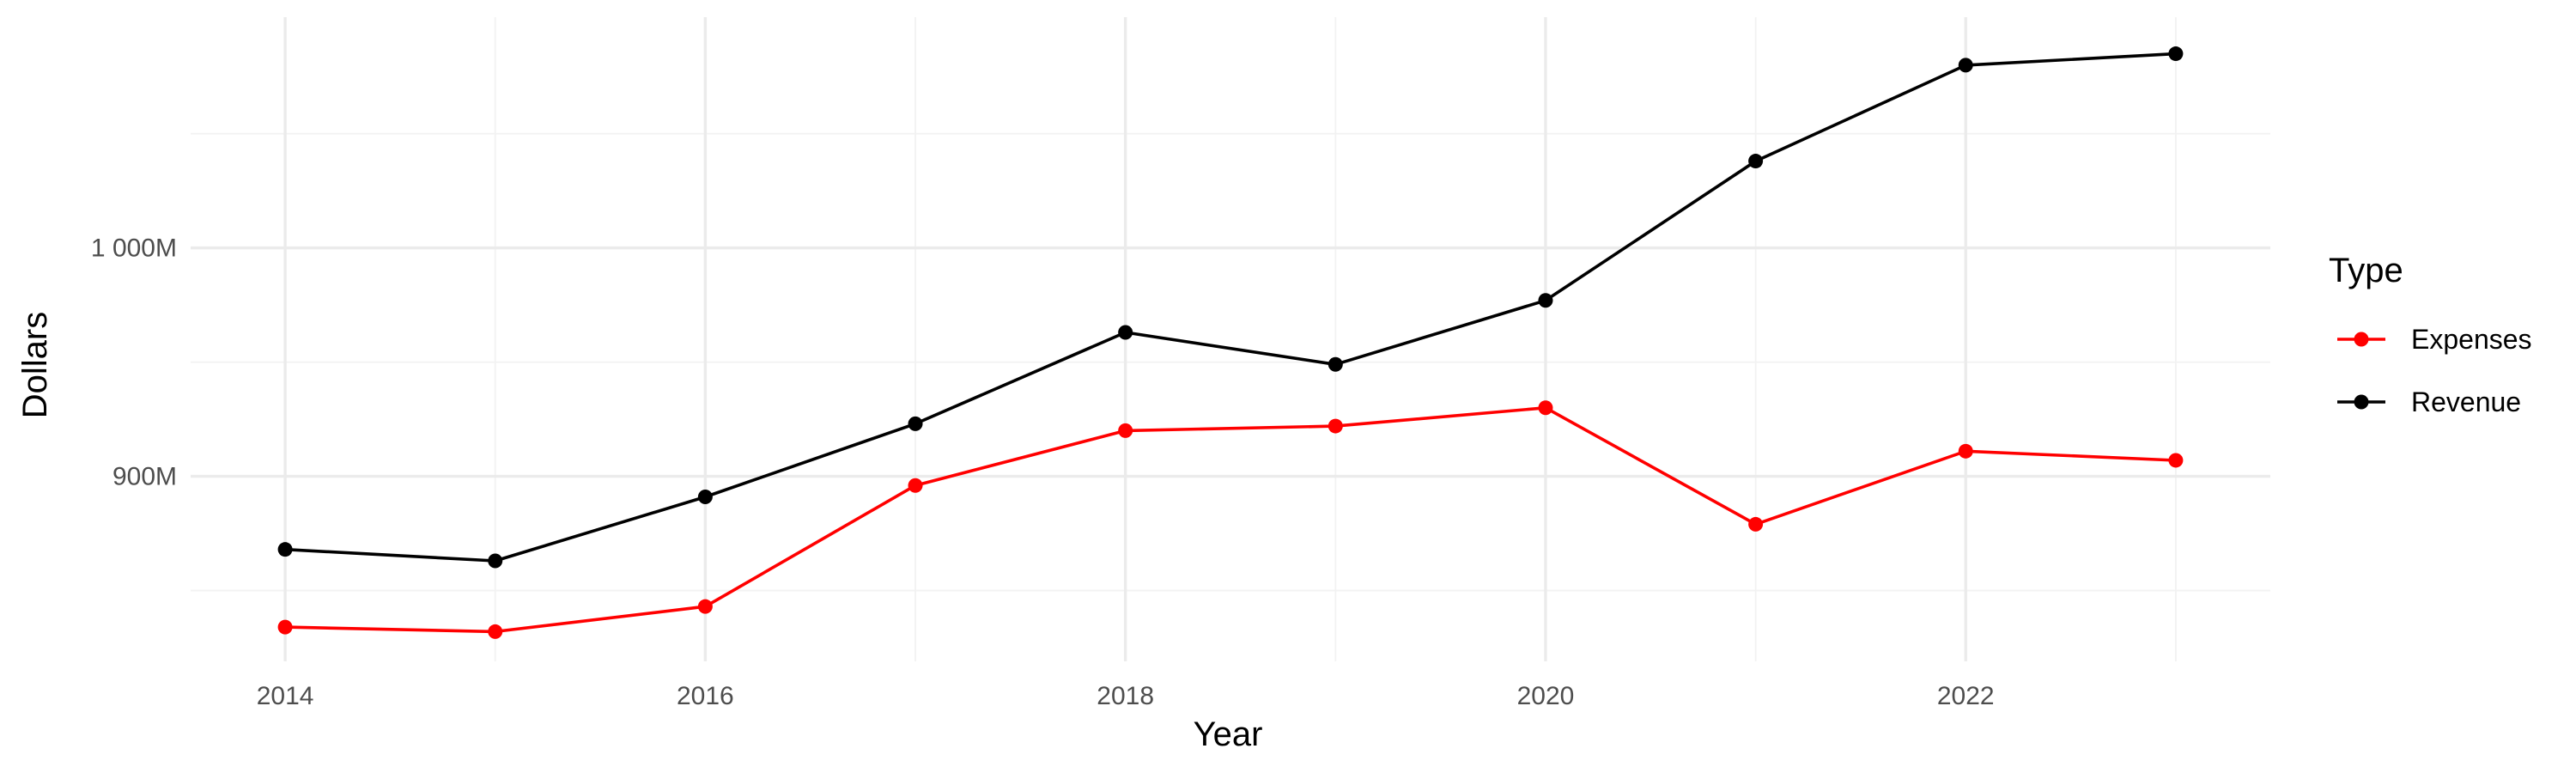 This screenshot has height=773, width=2576. I want to click on y-tick-label: 1 000M, so click(134, 249).